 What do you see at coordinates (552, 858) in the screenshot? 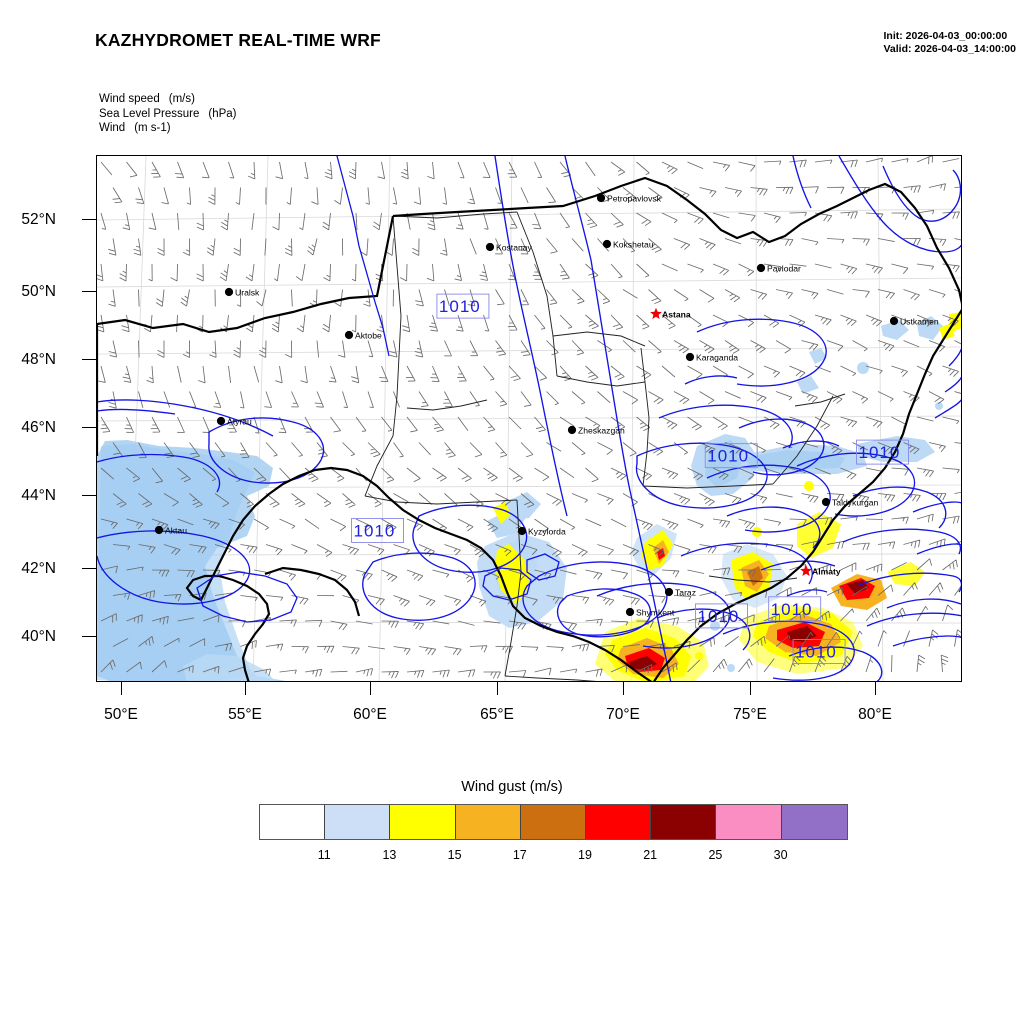
I see `colorbar-tick-labels: 11 13 15 17 19 21 25 30` at bounding box center [552, 858].